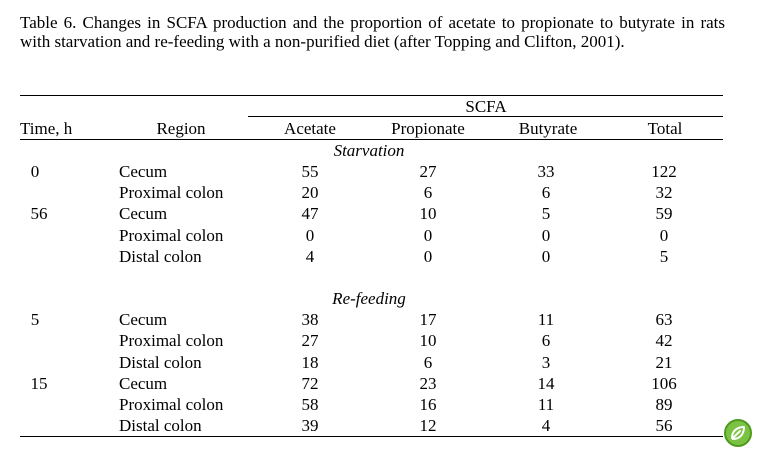 The width and height of the screenshot is (758, 453). Describe the element at coordinates (310, 192) in the screenshot. I see `cell-acetate: 20` at that location.